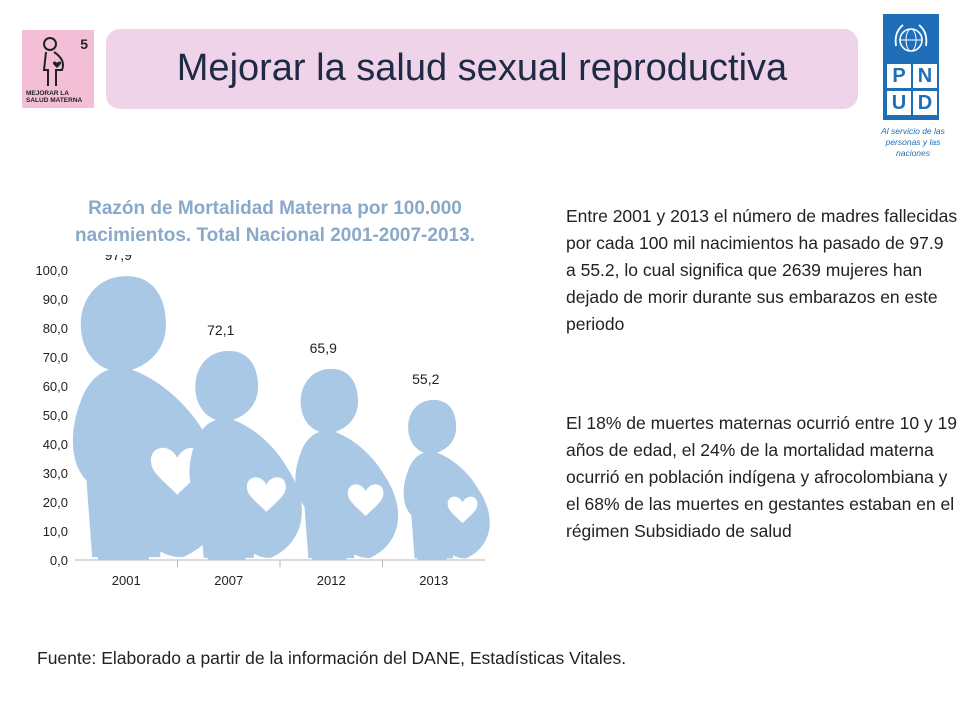  What do you see at coordinates (899, 76) in the screenshot?
I see `logo-letter: P` at bounding box center [899, 76].